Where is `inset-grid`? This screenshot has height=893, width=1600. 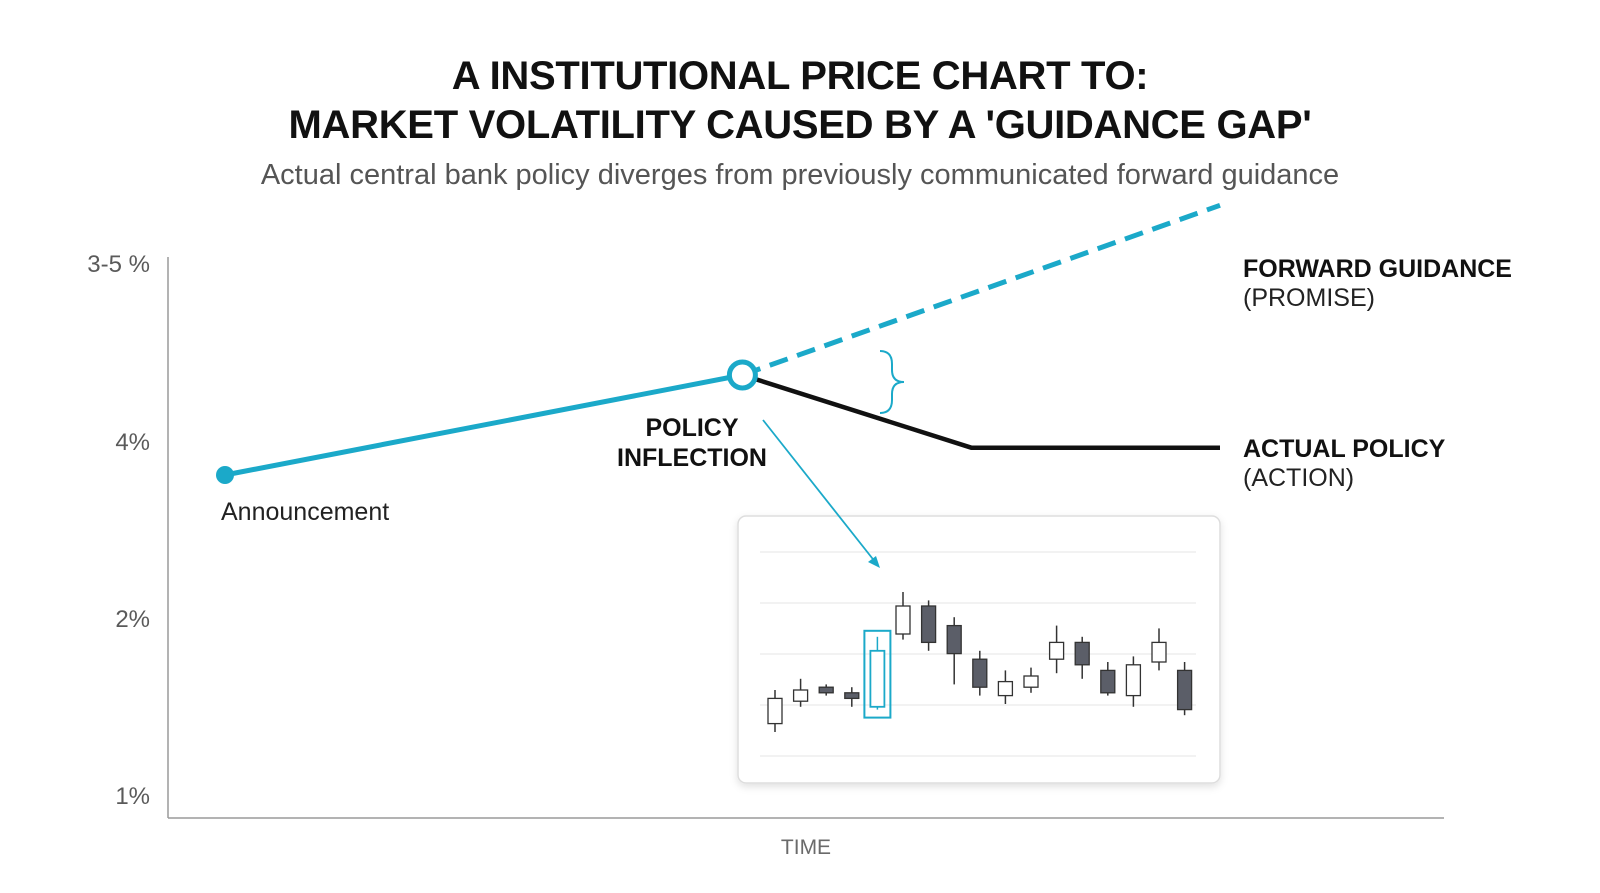 inset-grid is located at coordinates (978, 654).